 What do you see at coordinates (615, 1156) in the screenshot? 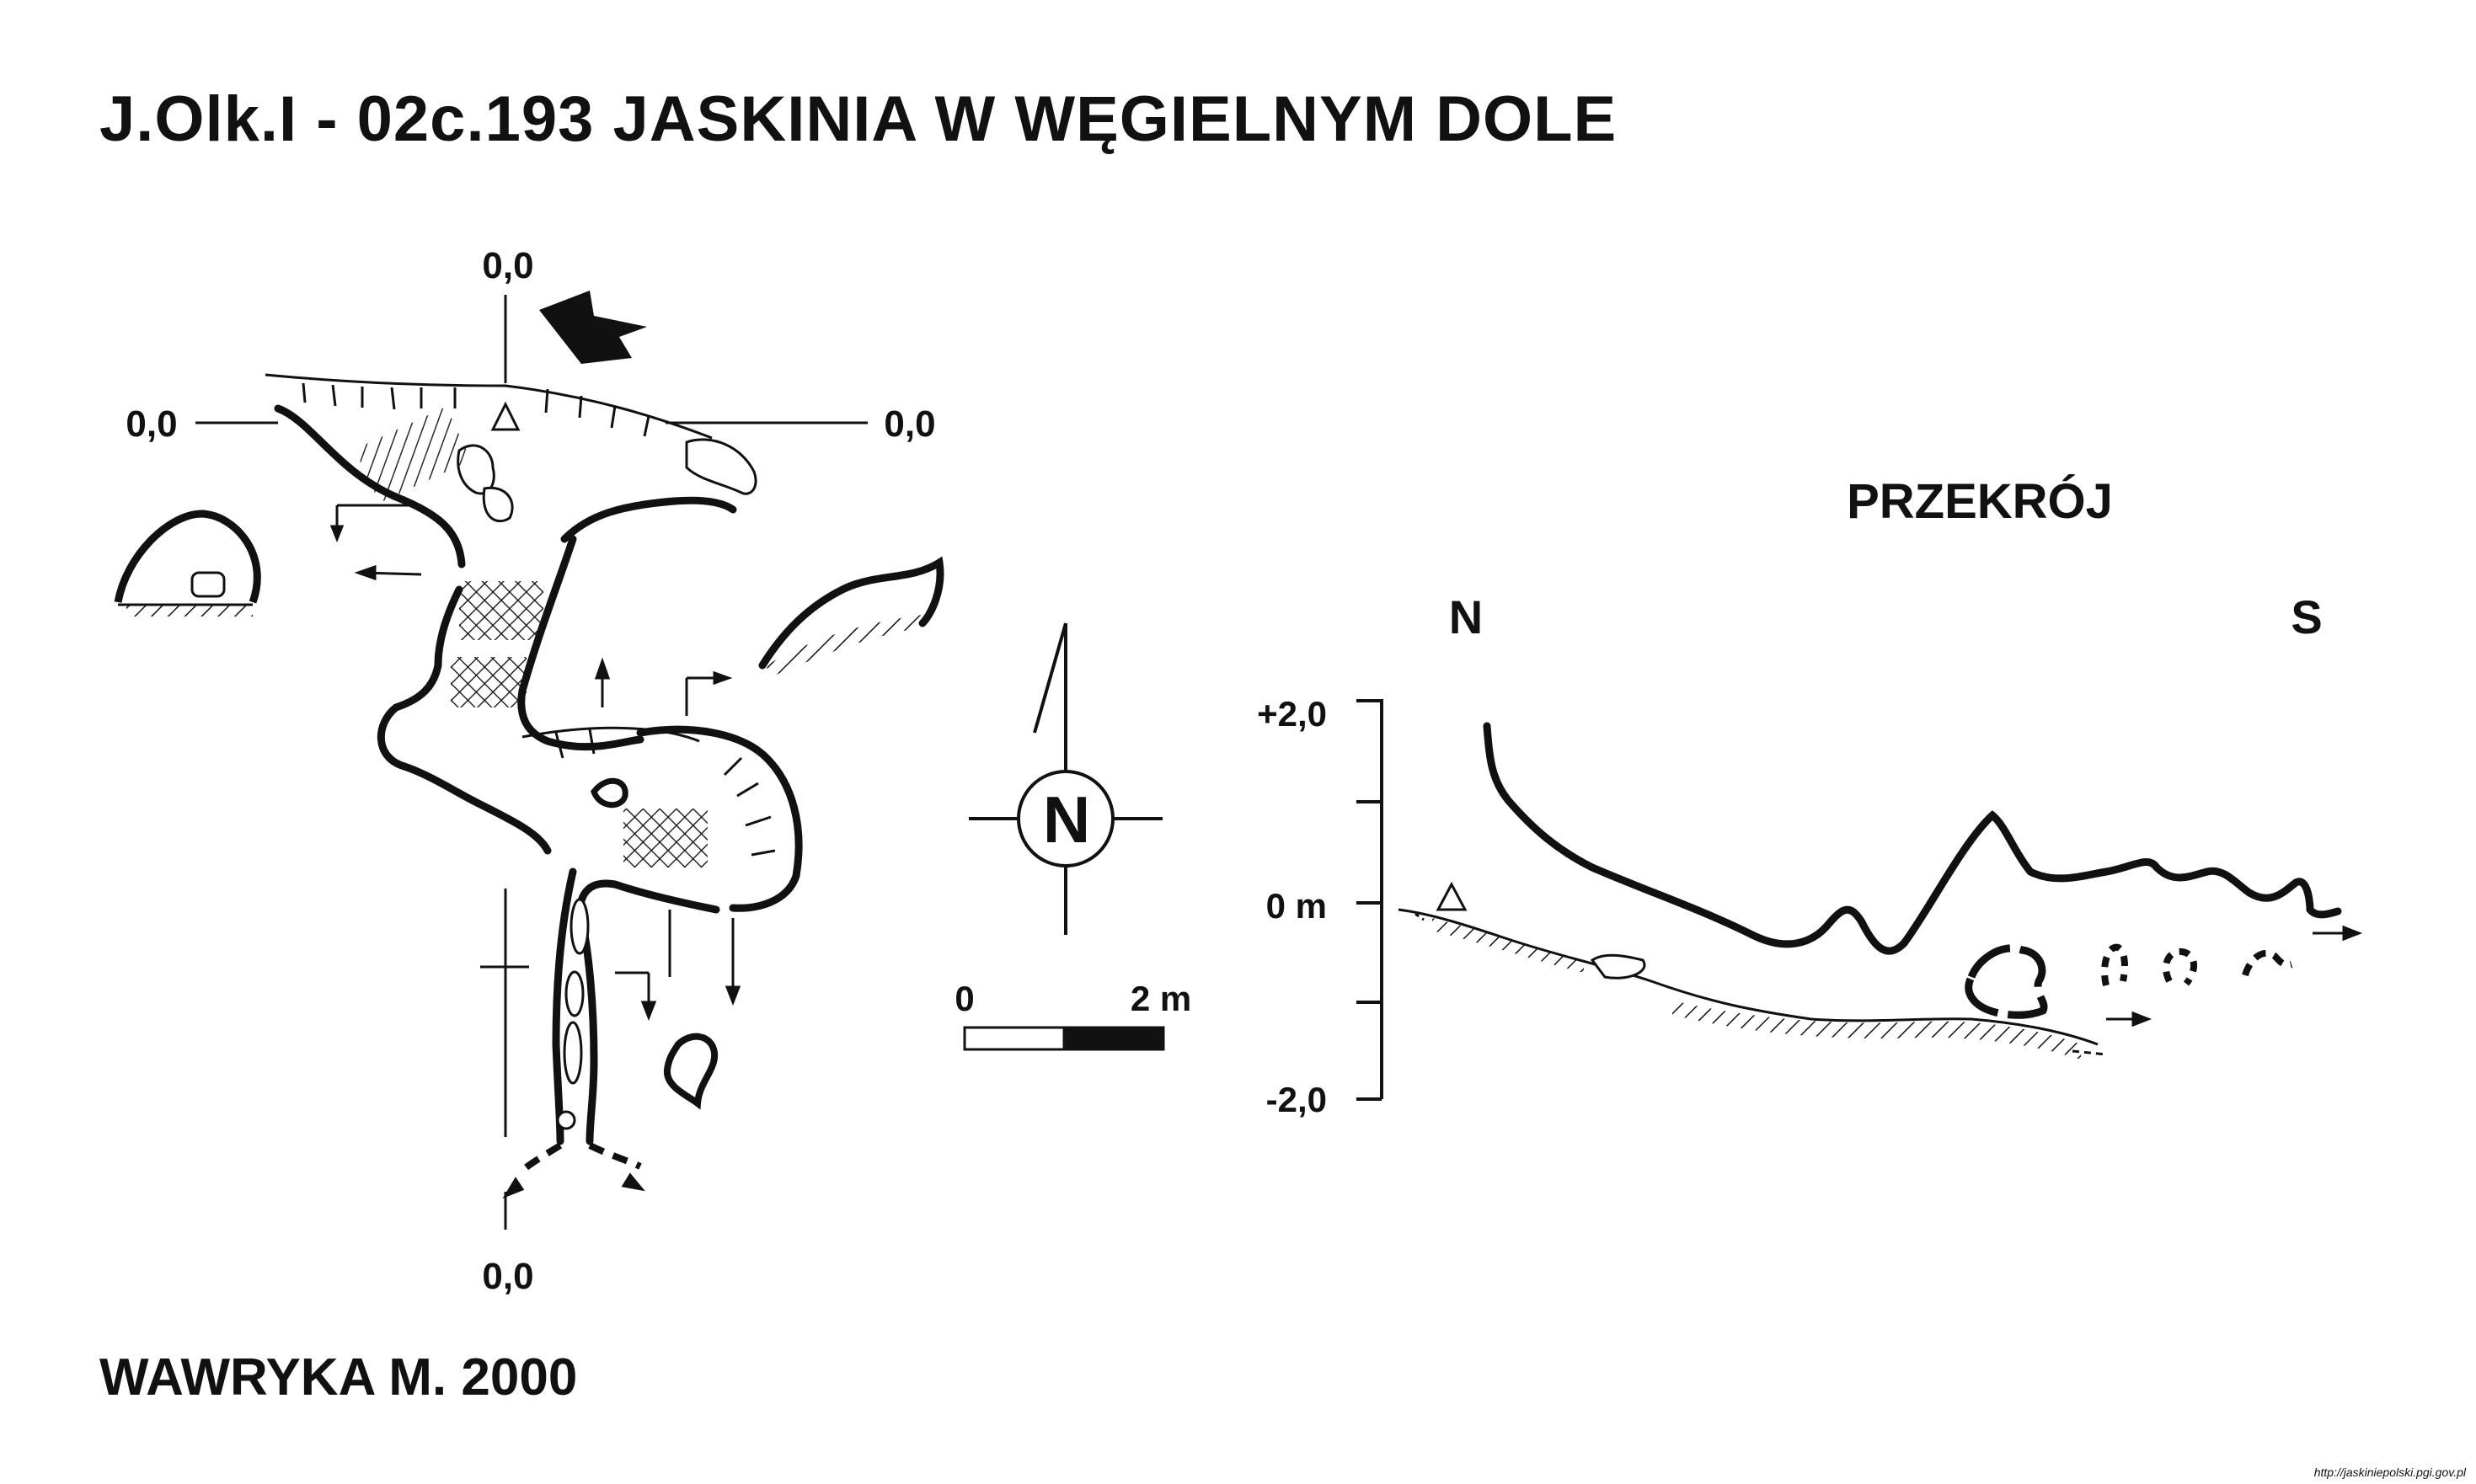
I see `corridor-exit-right` at bounding box center [615, 1156].